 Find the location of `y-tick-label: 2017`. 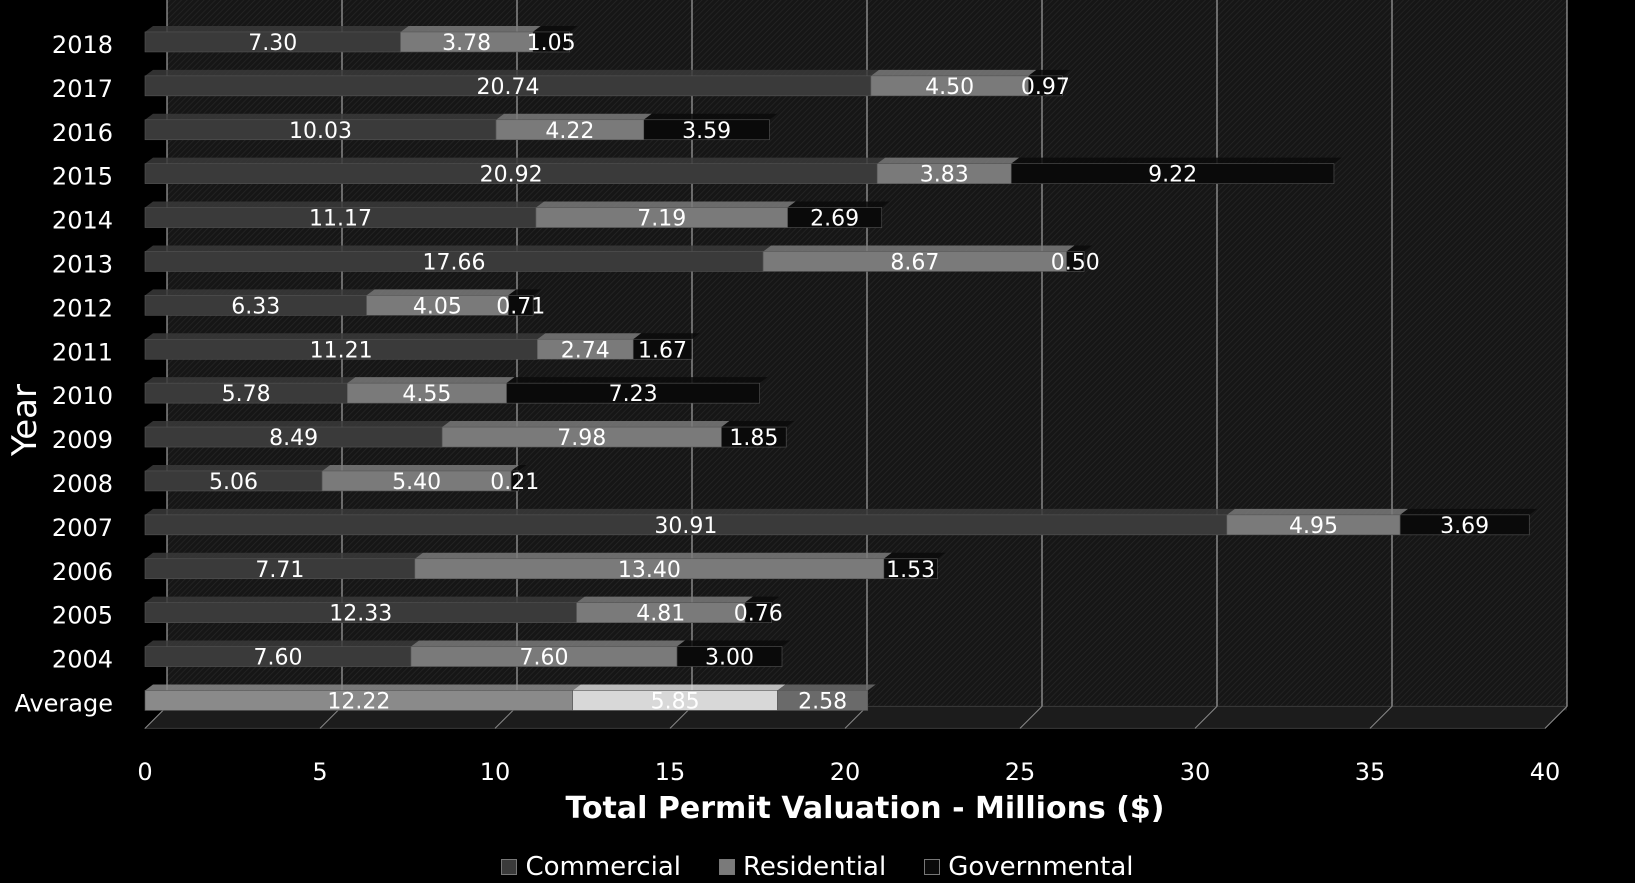

y-tick-label: 2017 is located at coordinates (82, 89).